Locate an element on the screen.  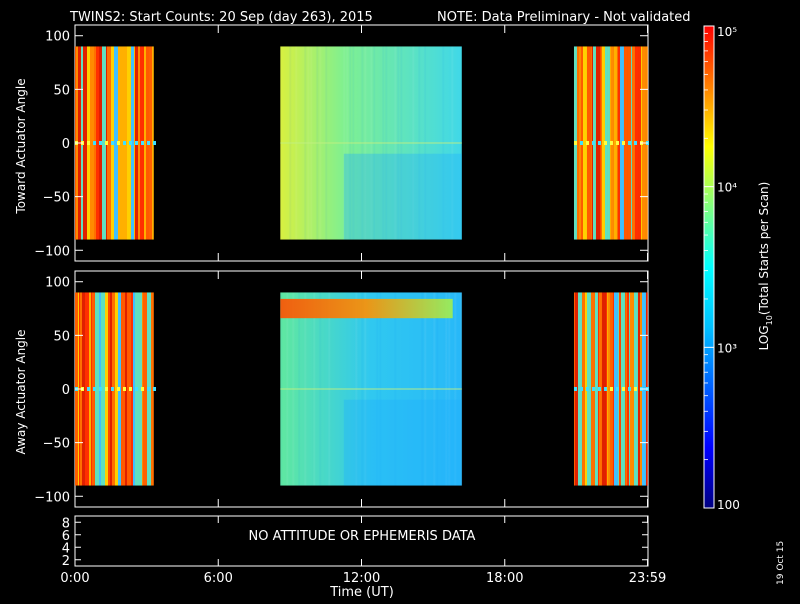
x-tick-label: 23:59 is located at coordinates (647, 578).